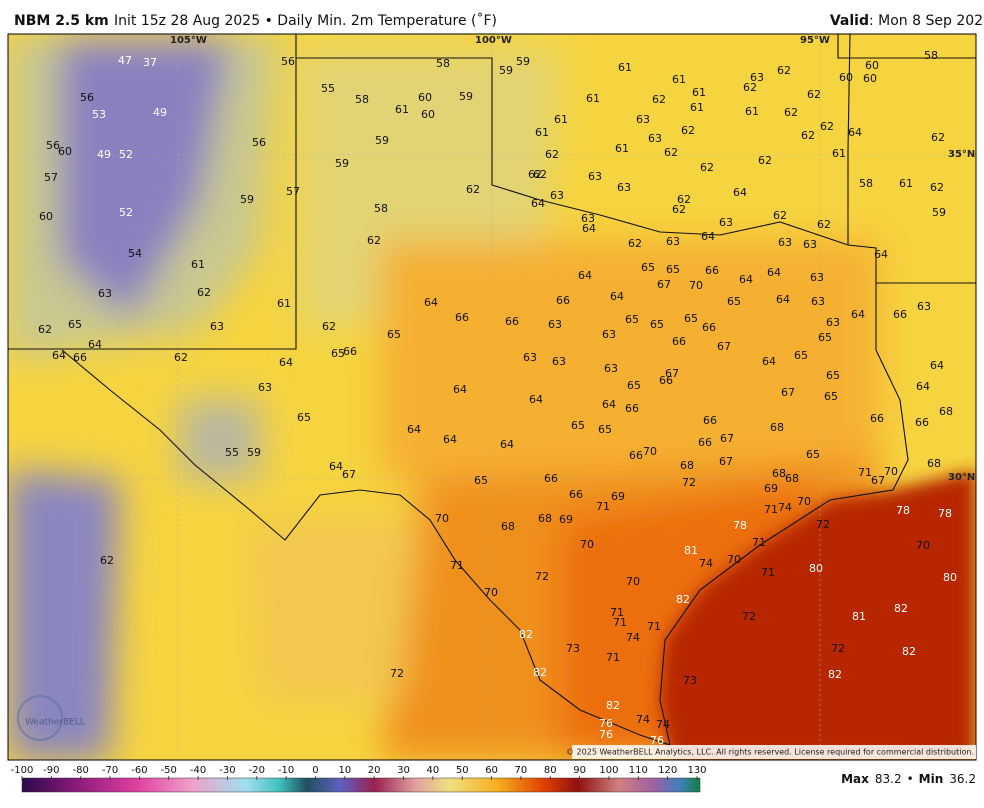  I want to click on colorbar-tick-label: 70, so click(521, 770).